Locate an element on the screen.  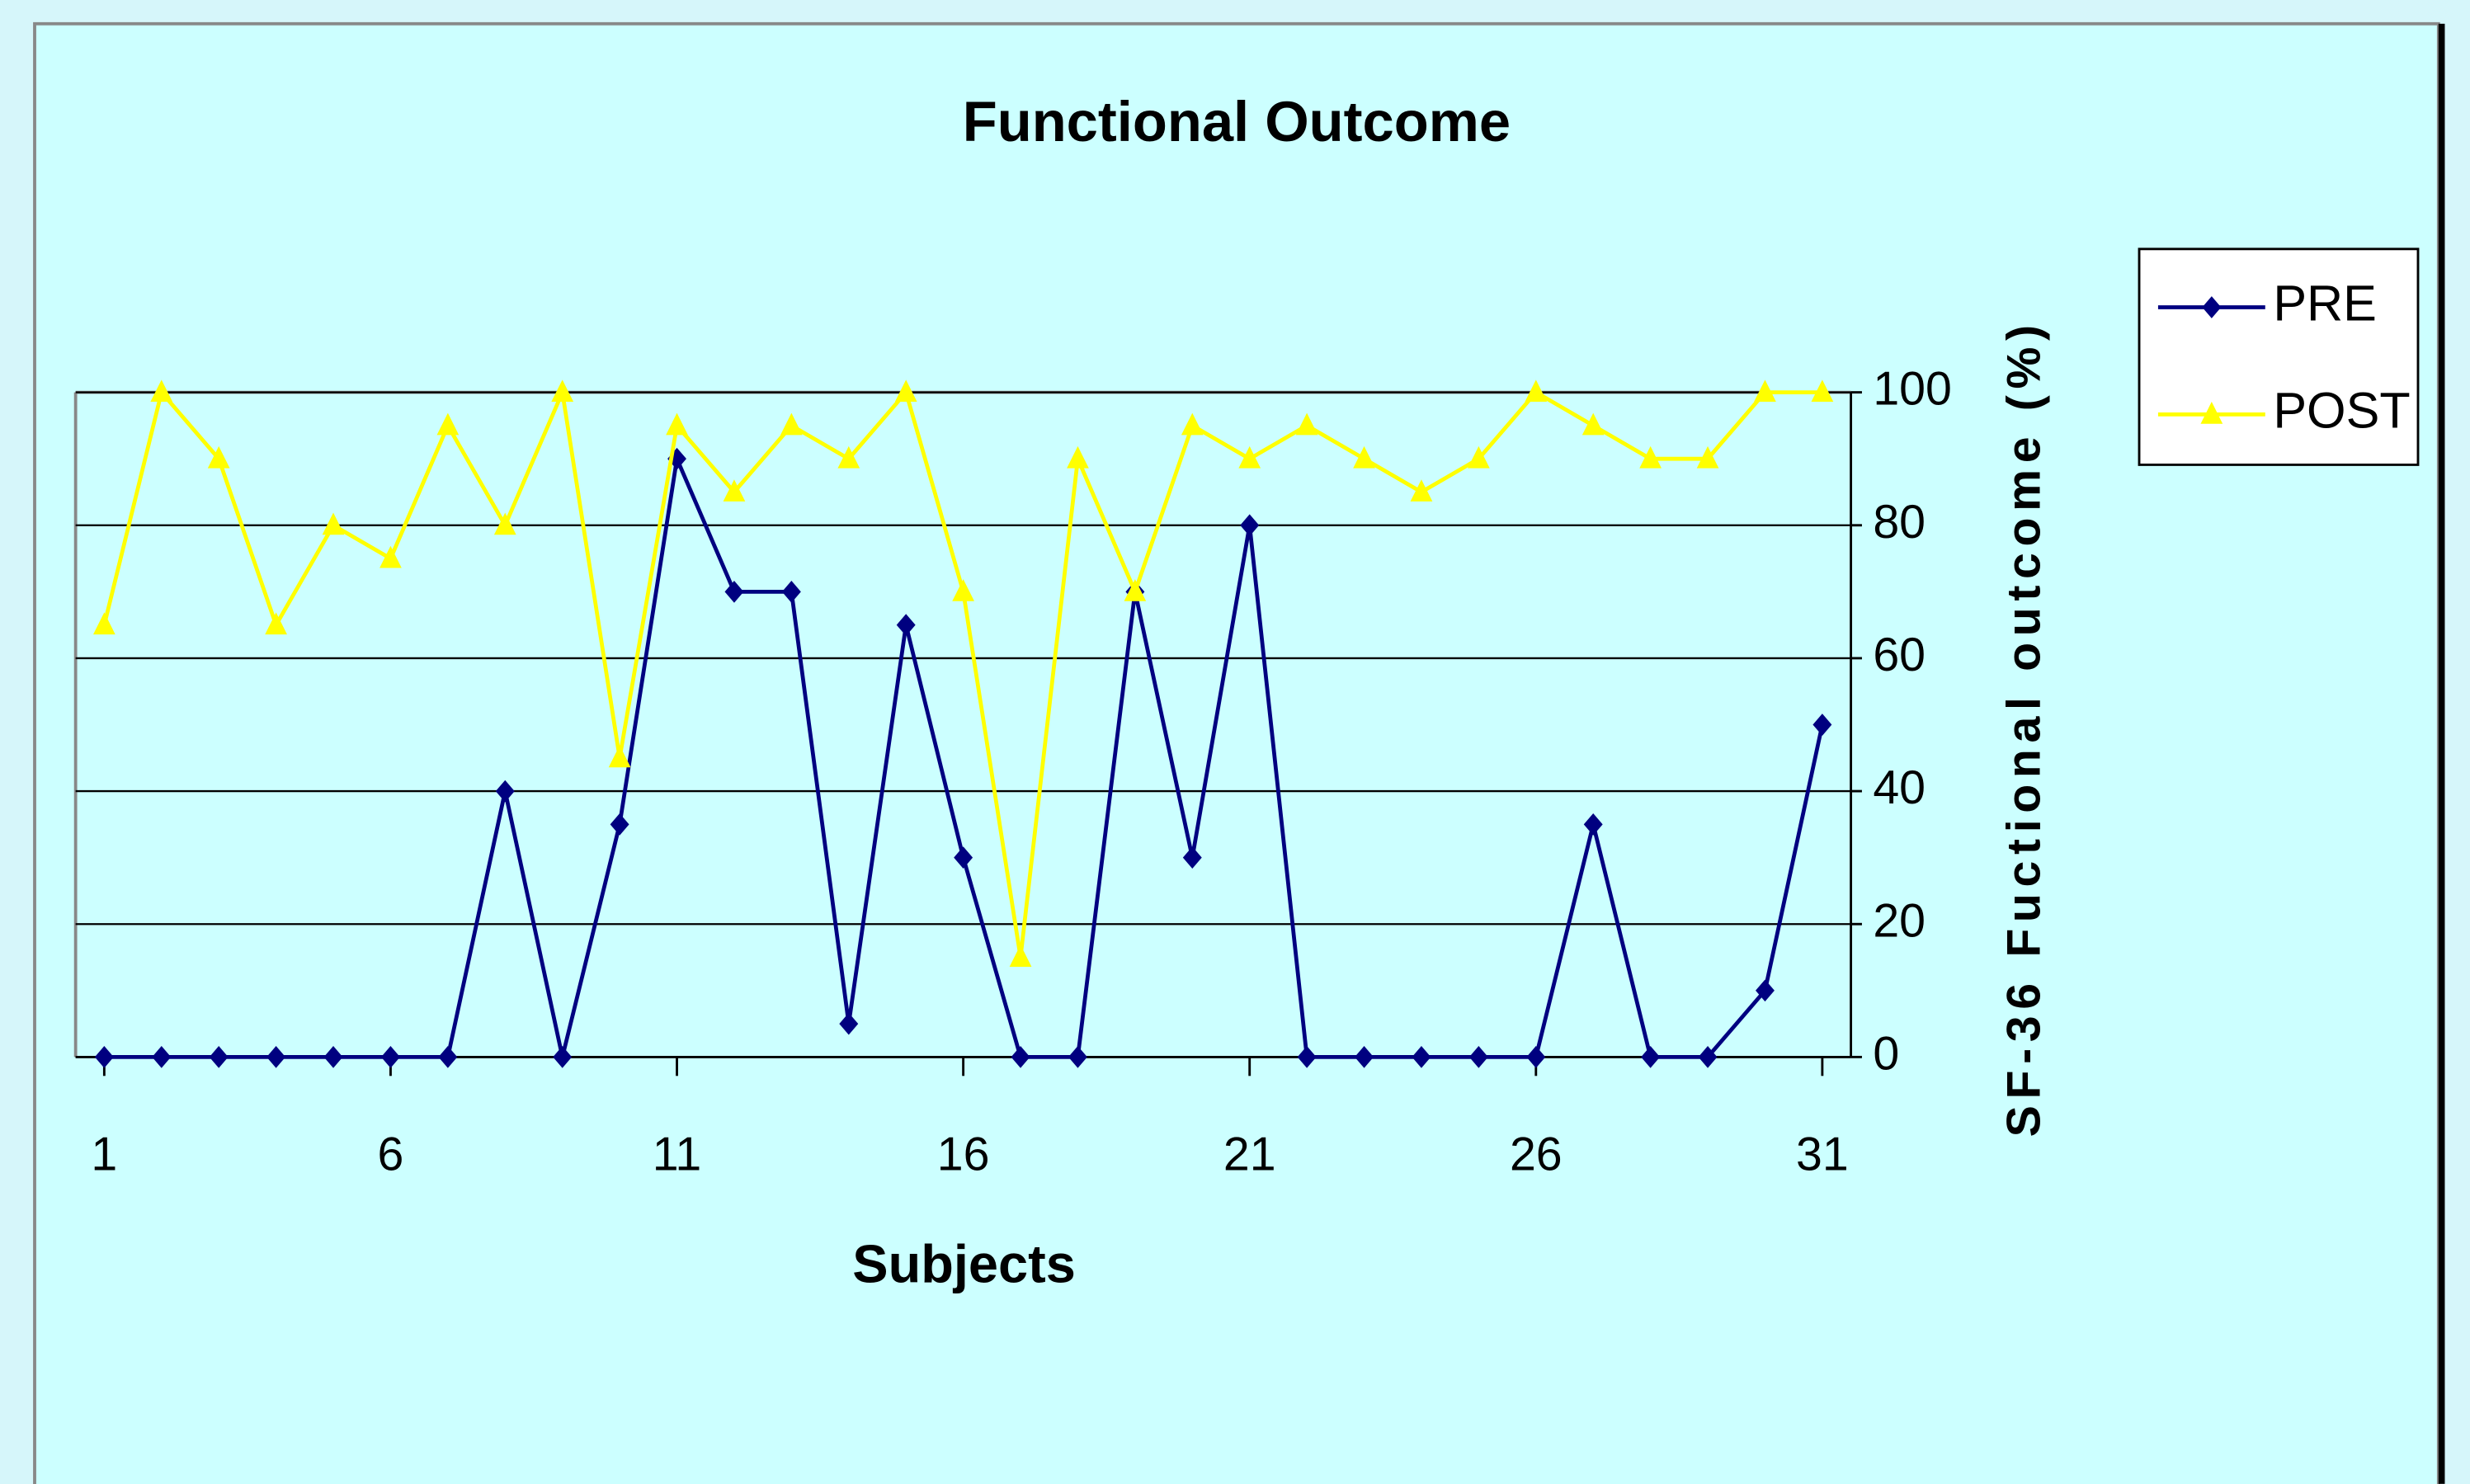
x-tick-label: 6 is located at coordinates (391, 1154).